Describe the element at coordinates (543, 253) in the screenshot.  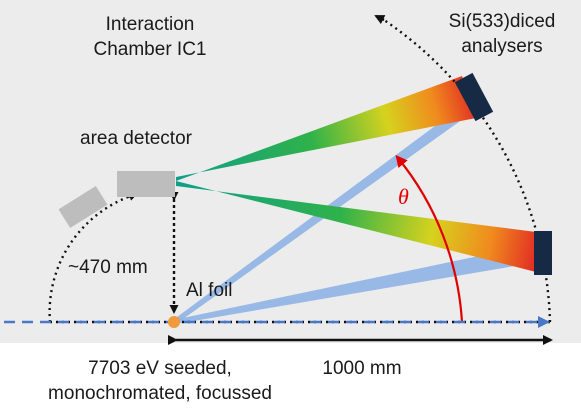
I see `analyser-lower` at that location.